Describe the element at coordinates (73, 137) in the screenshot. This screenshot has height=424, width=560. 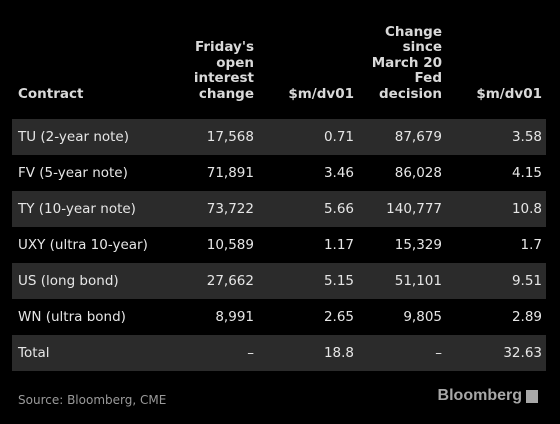
I see `row-label: TU (2-year note)` at that location.